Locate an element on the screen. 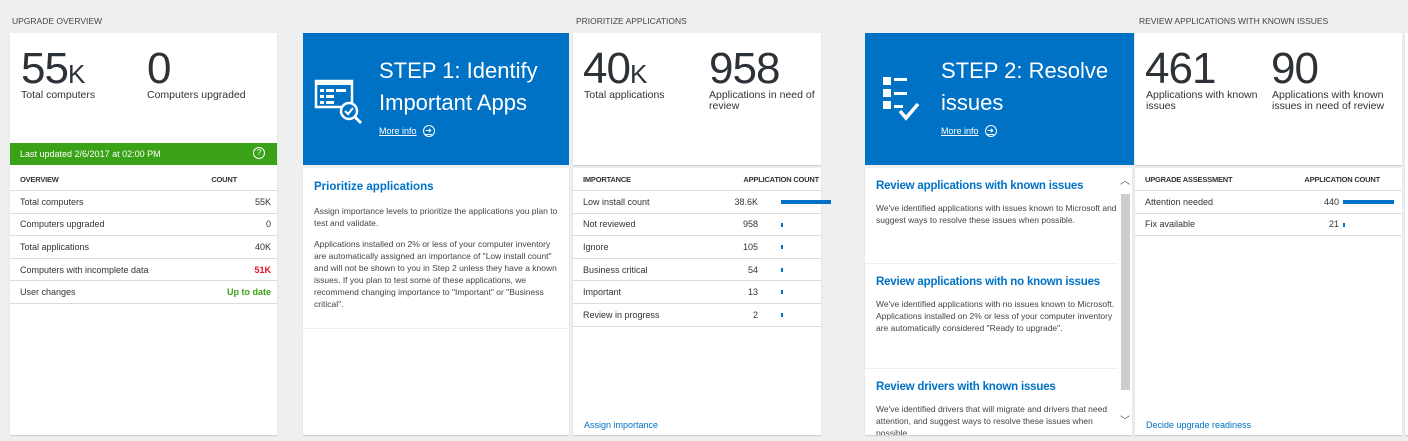 The height and width of the screenshot is (441, 1408). step2-tile: STEP 2: Resolve issues More info ➜ is located at coordinates (998, 99).